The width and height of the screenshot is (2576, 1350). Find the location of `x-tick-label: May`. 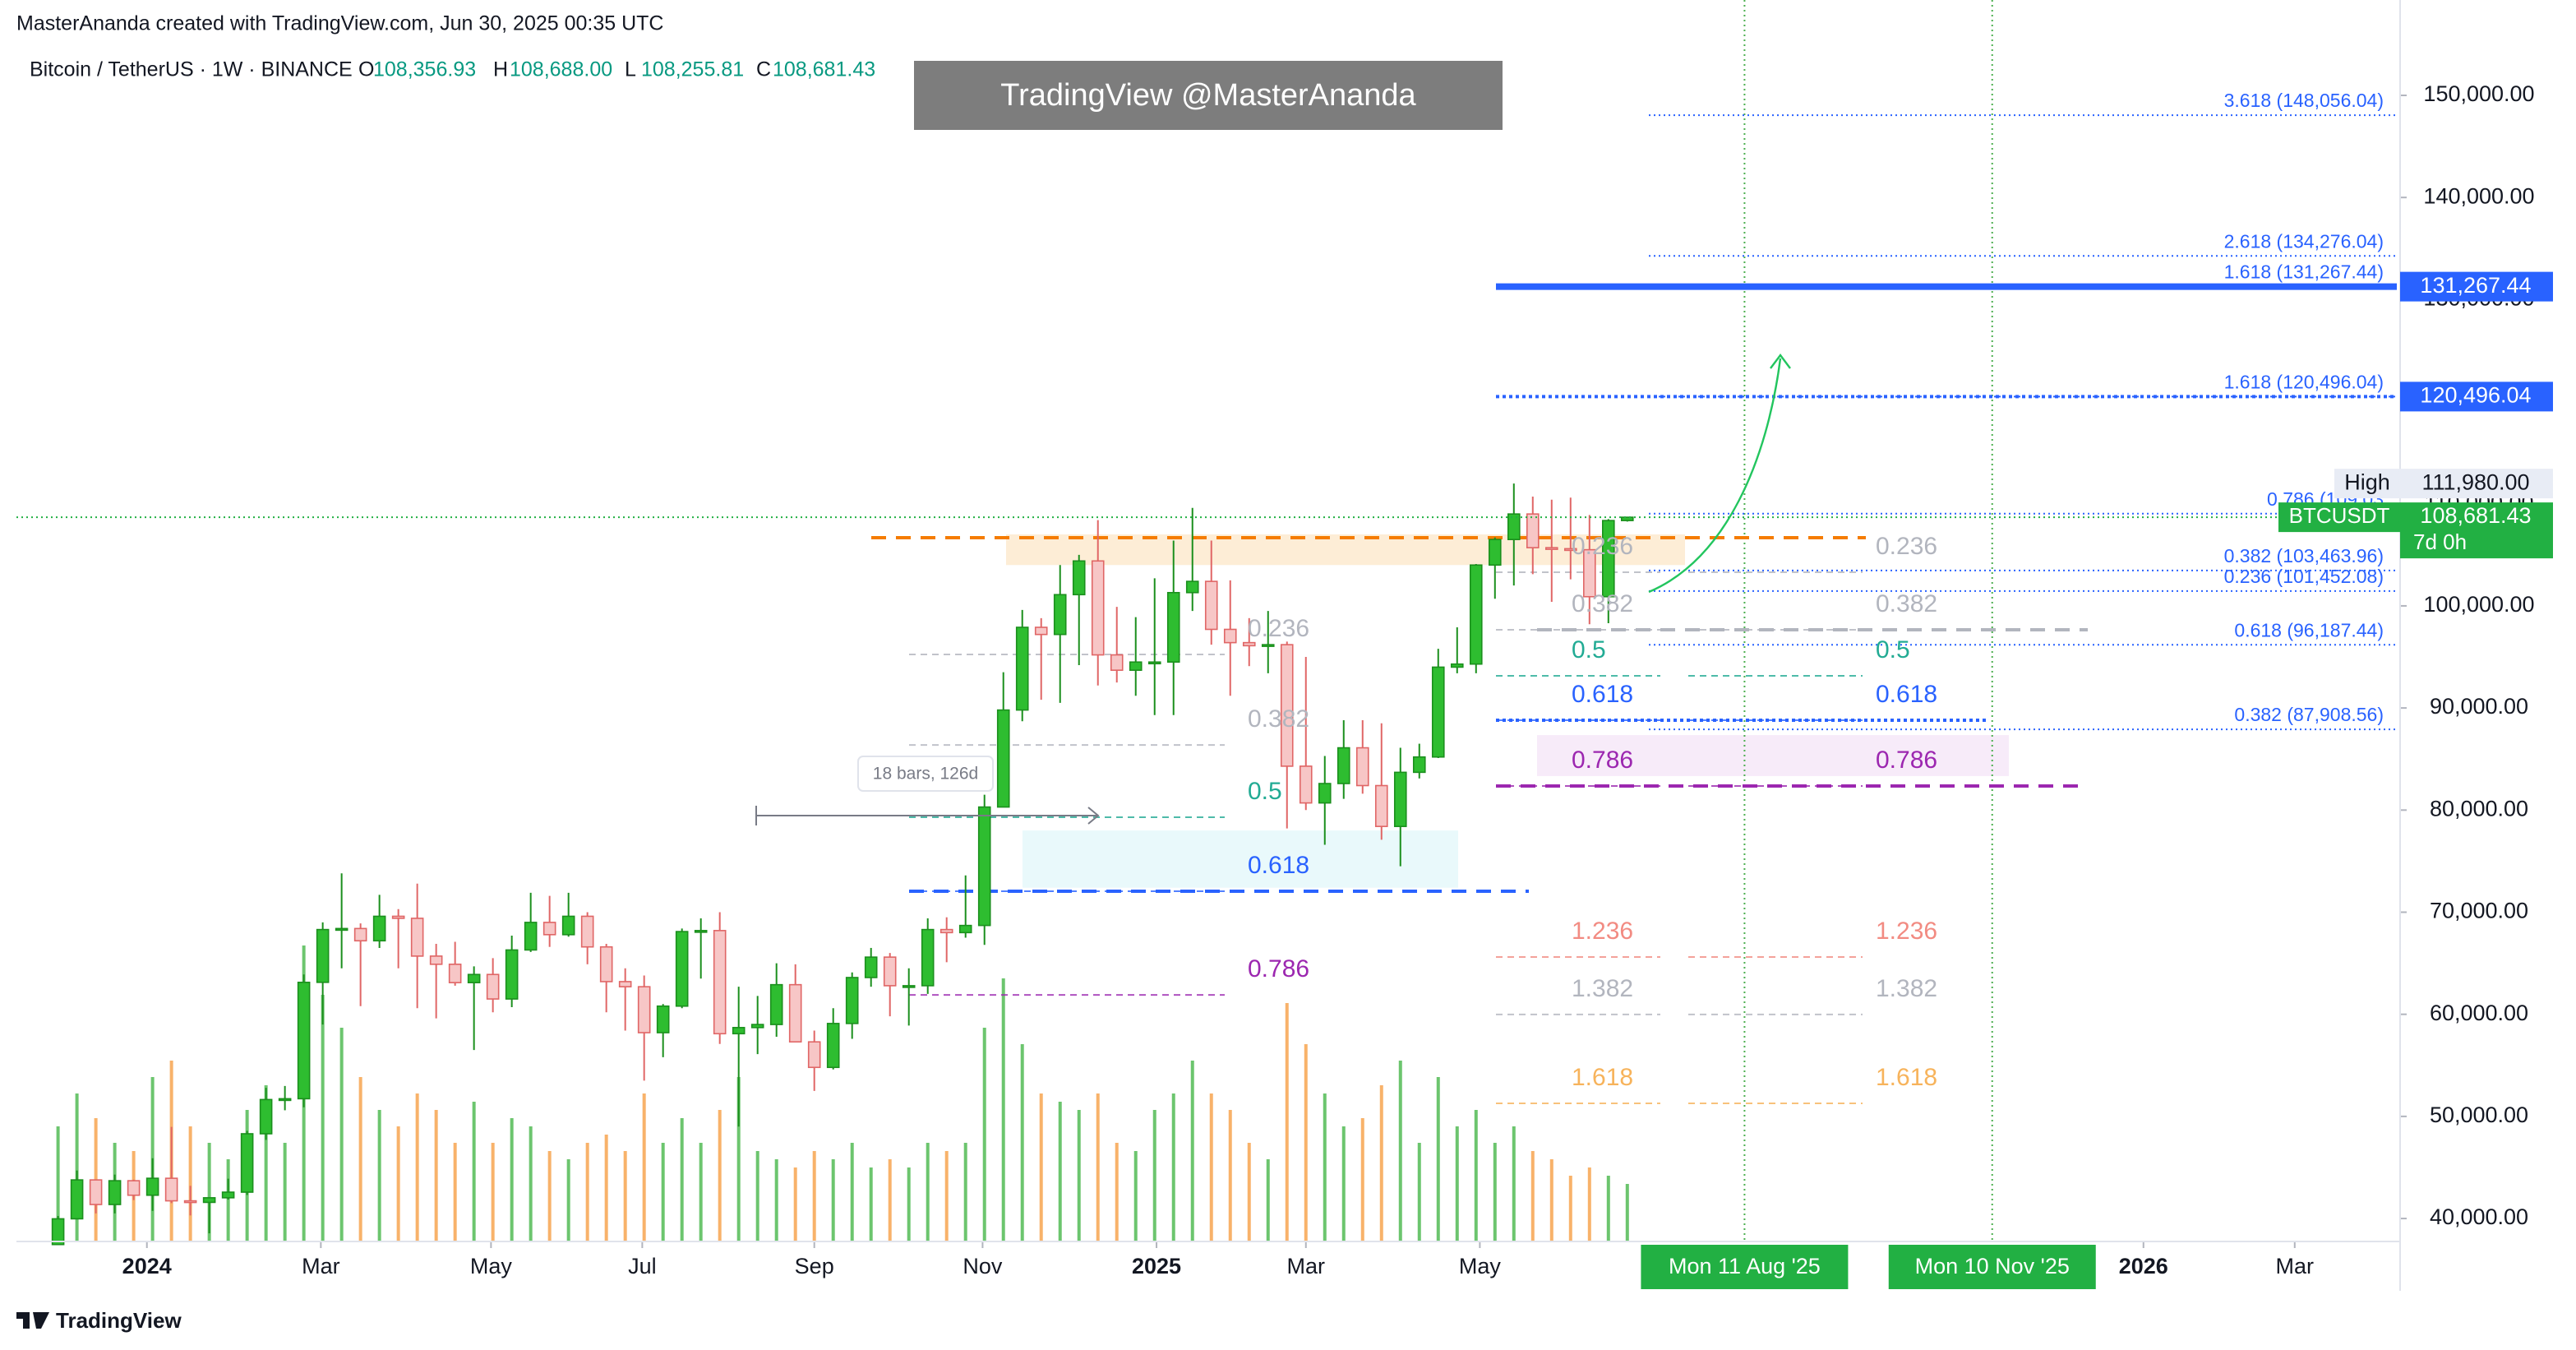

x-tick-label: May is located at coordinates (492, 1266).